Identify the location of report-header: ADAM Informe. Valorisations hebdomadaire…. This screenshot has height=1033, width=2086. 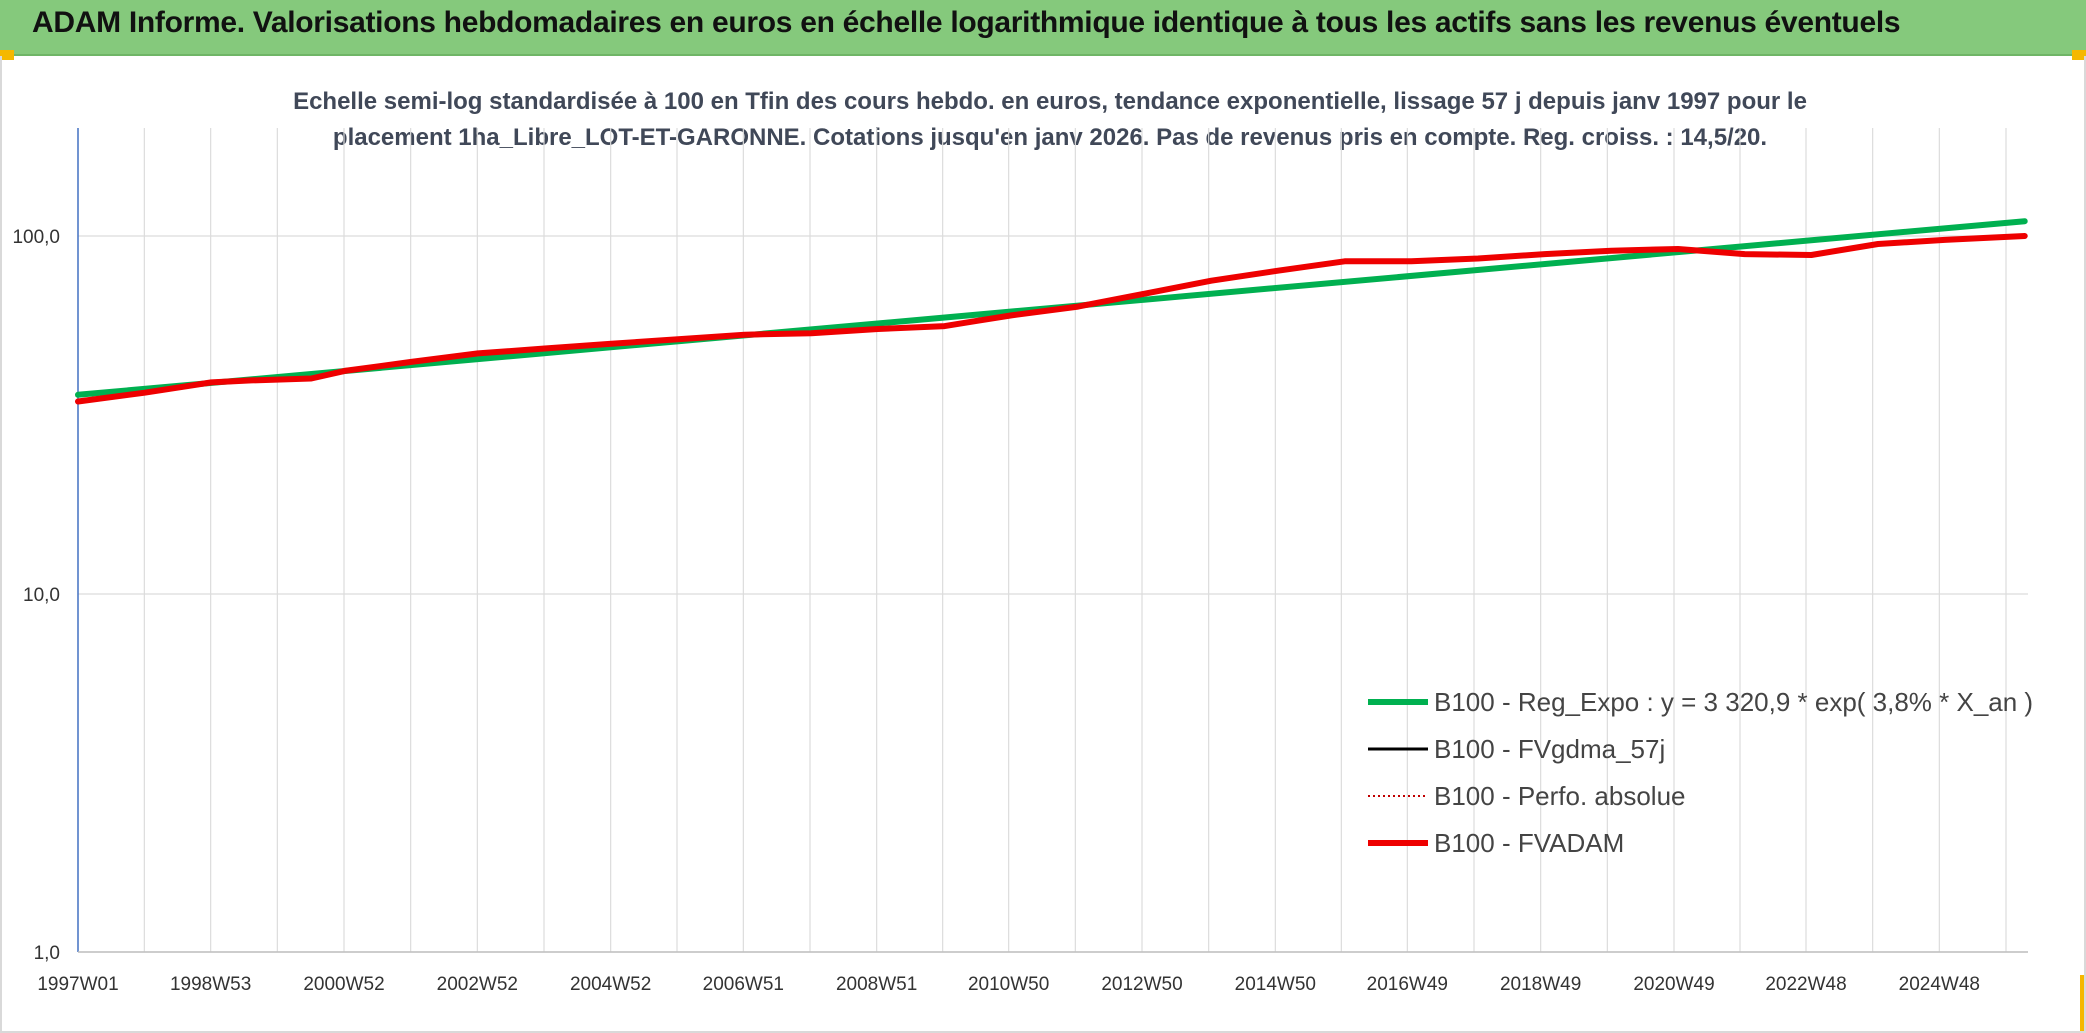
(1043, 28).